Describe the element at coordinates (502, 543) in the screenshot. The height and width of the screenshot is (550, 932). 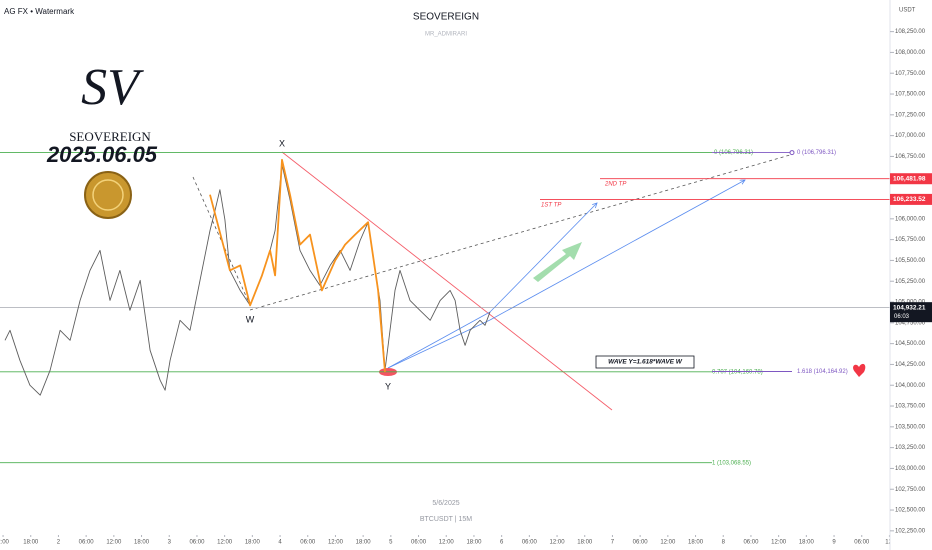
I see `x-tick-label: 6` at that location.